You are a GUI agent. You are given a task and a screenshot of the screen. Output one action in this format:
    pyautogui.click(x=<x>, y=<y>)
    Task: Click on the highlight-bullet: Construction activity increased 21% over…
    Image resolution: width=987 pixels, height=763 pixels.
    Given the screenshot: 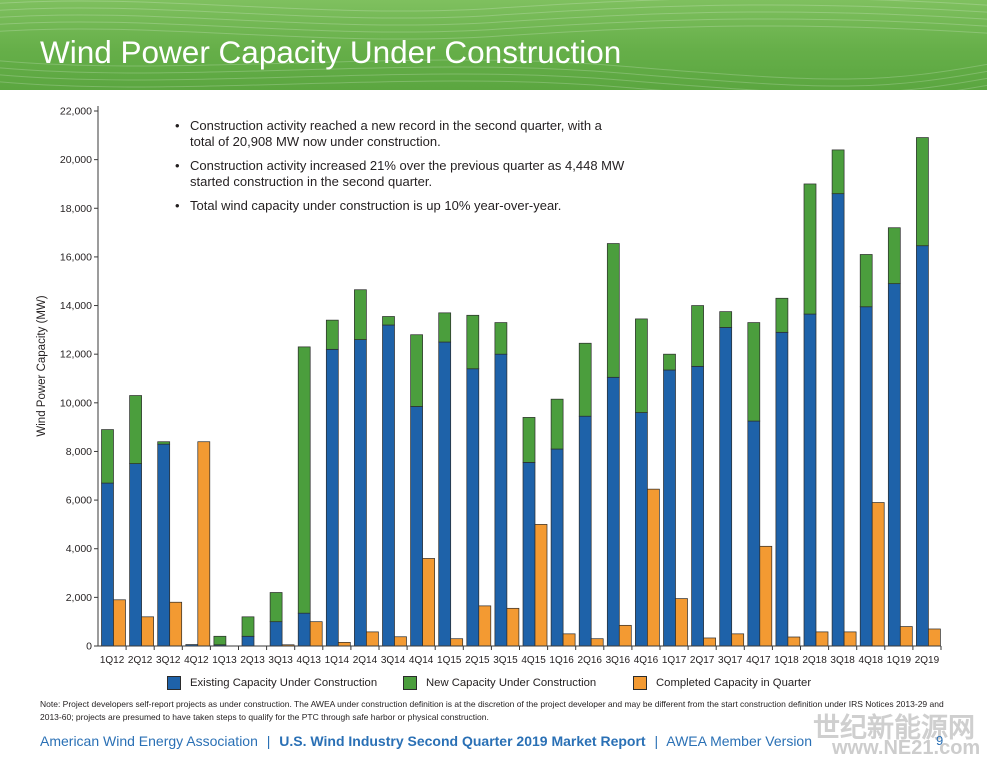 What is the action you would take?
    pyautogui.click(x=401, y=173)
    